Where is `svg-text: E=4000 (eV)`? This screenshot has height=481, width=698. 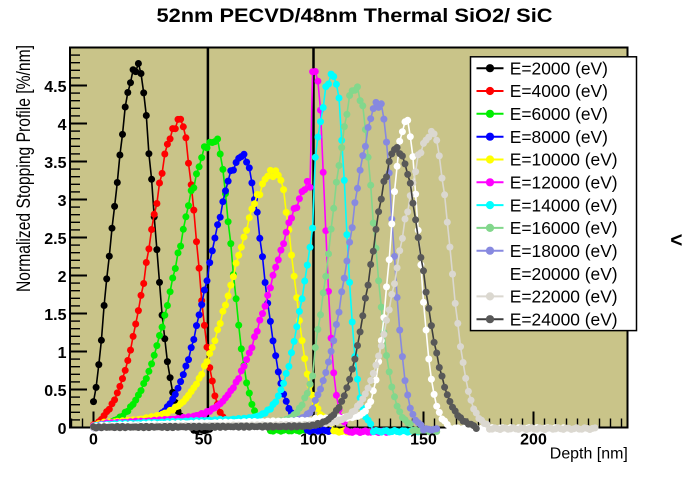 svg-text: E=4000 (eV) is located at coordinates (559, 91).